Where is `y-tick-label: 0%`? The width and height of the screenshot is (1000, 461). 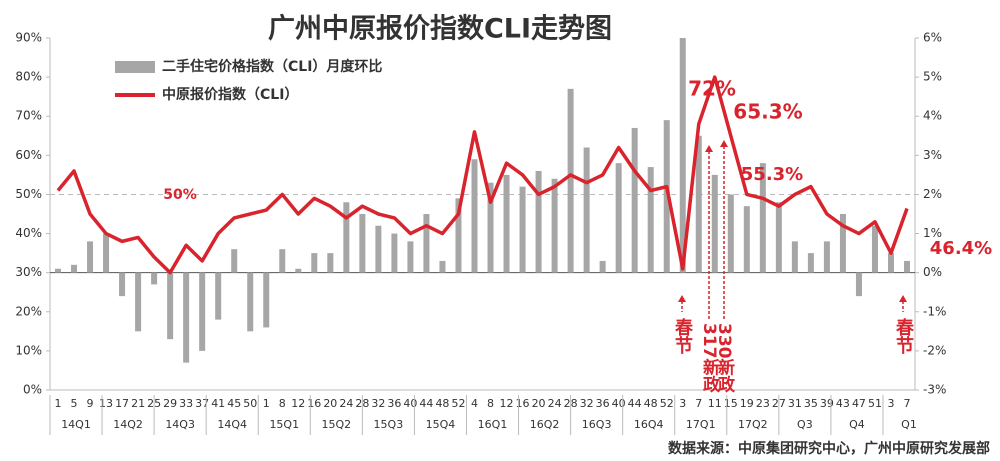
y-tick-label: 0% is located at coordinates (32, 390).